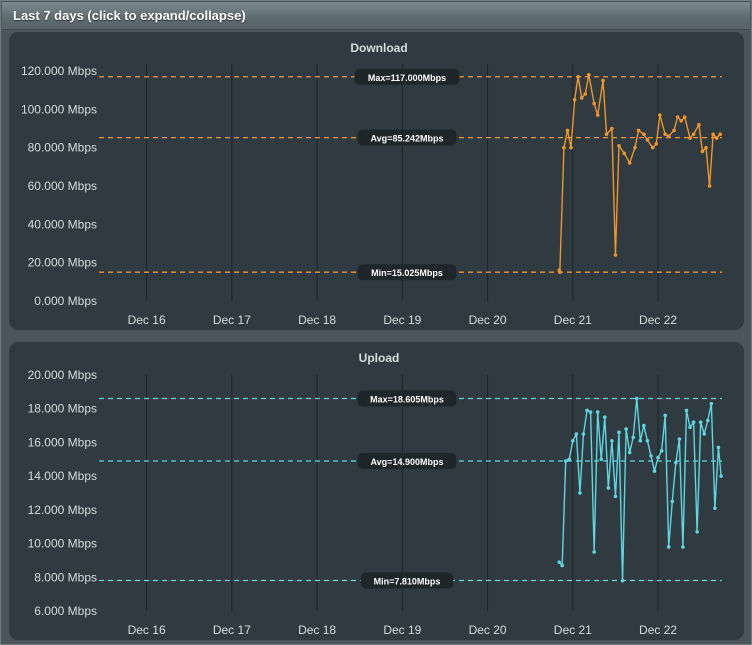 The image size is (752, 645). Describe the element at coordinates (573, 320) in the screenshot. I see `download-x-tick-label: Dec 21` at that location.